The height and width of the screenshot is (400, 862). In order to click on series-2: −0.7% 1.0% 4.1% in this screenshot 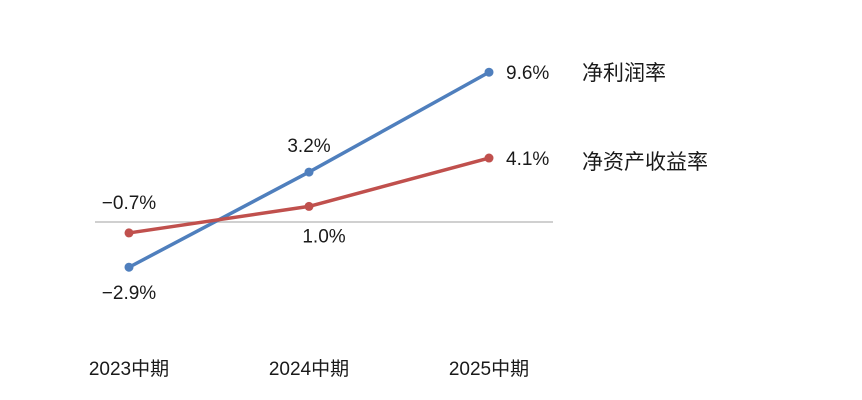, I will do `click(326, 198)`.